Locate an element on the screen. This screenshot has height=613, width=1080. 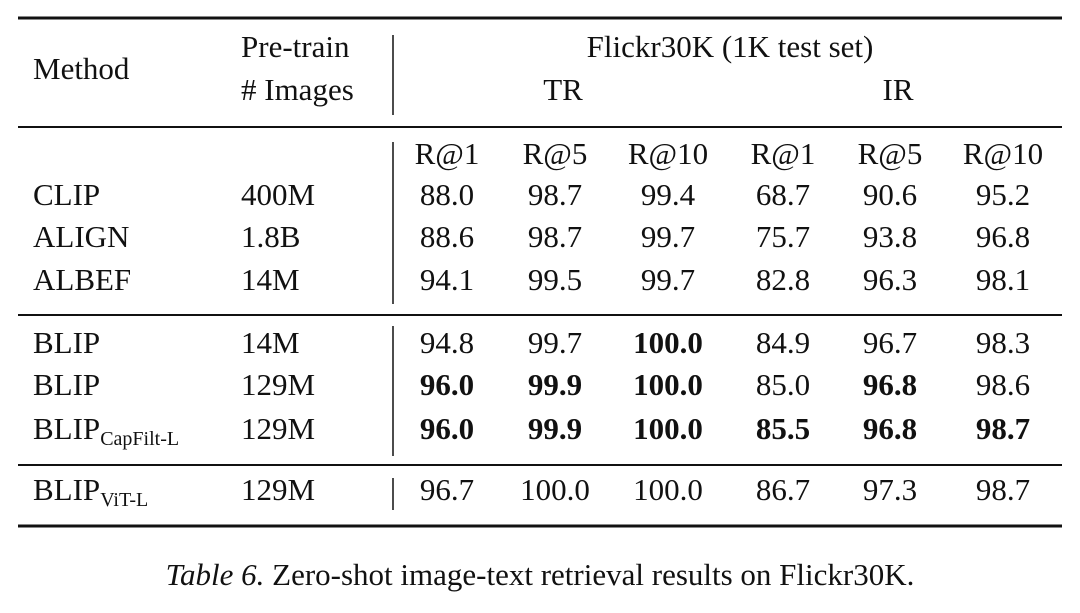
method-name: CLIP is located at coordinates (66, 194).